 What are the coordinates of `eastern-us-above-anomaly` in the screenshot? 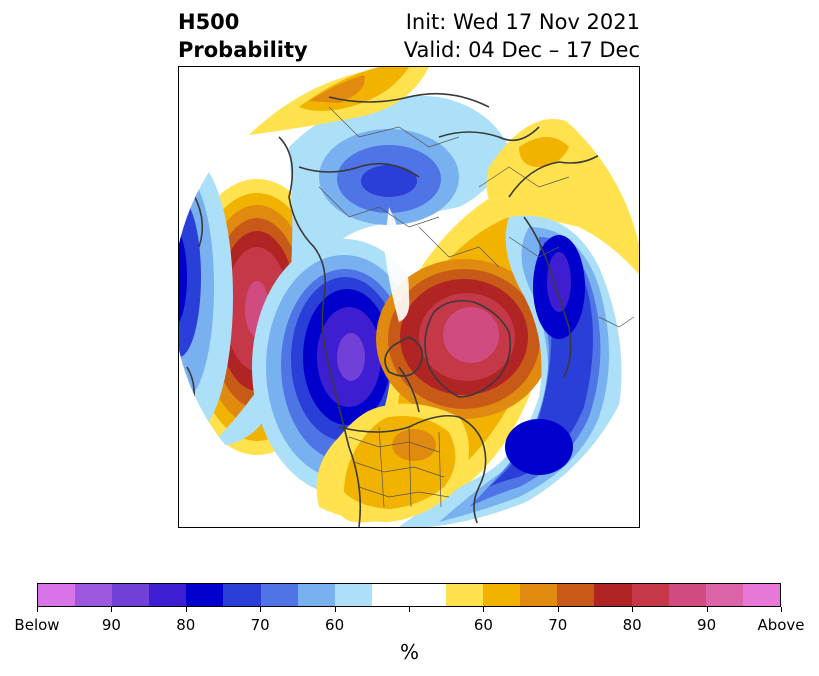 It's located at (392, 462).